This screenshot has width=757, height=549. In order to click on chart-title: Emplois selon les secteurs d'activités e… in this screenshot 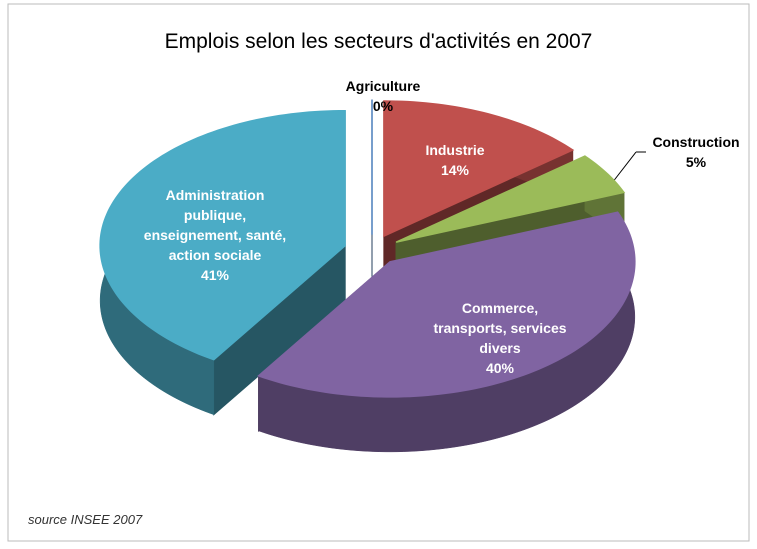, I will do `click(378, 41)`.